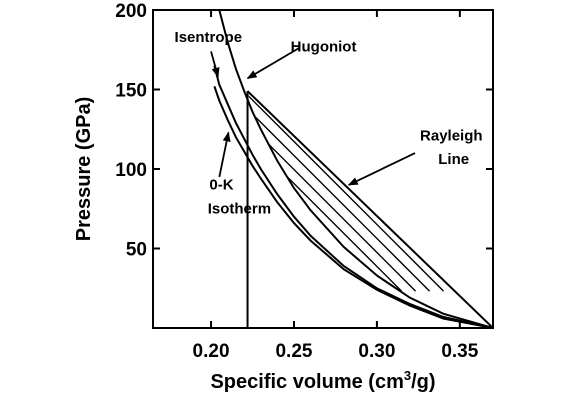 The height and width of the screenshot is (402, 568). I want to click on annotation-label: 0-K, so click(221, 185).